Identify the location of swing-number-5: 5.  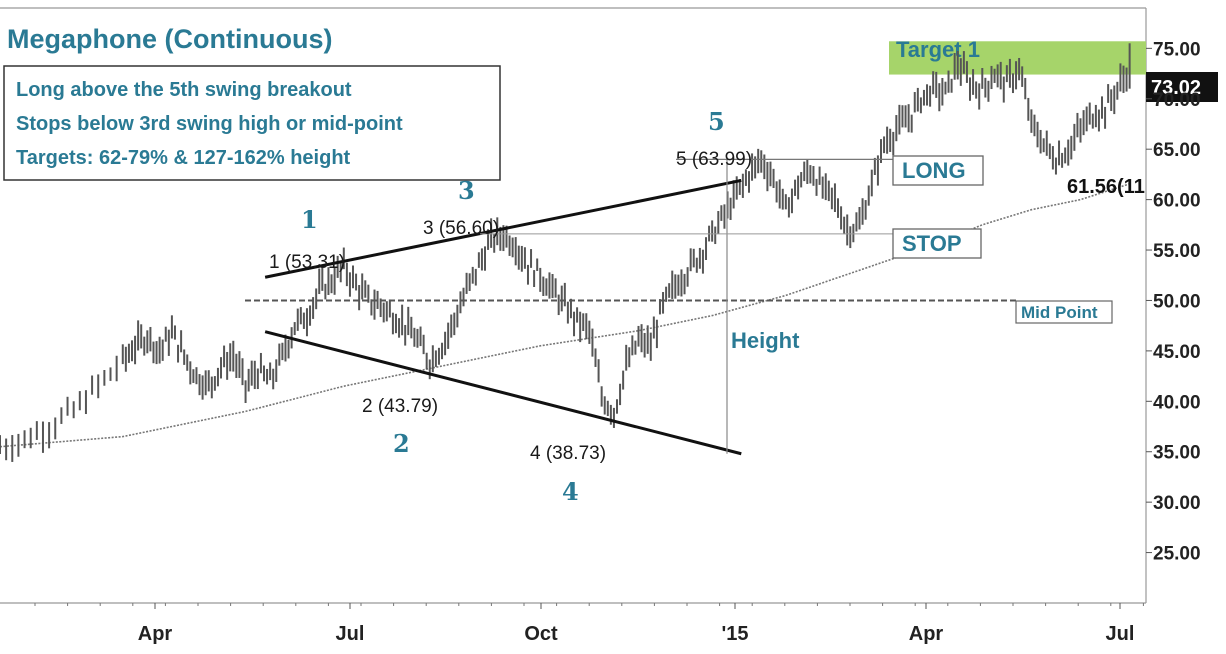
(716, 121).